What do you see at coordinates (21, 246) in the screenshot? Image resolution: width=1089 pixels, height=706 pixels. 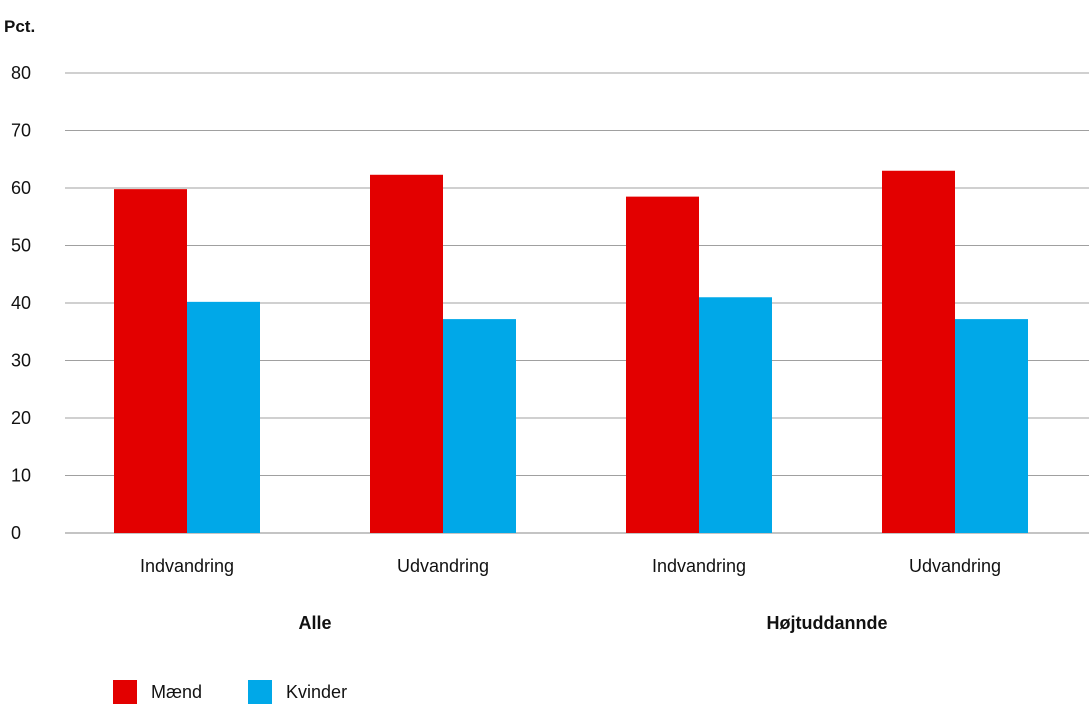 I see `y-tick-label: 50` at bounding box center [21, 246].